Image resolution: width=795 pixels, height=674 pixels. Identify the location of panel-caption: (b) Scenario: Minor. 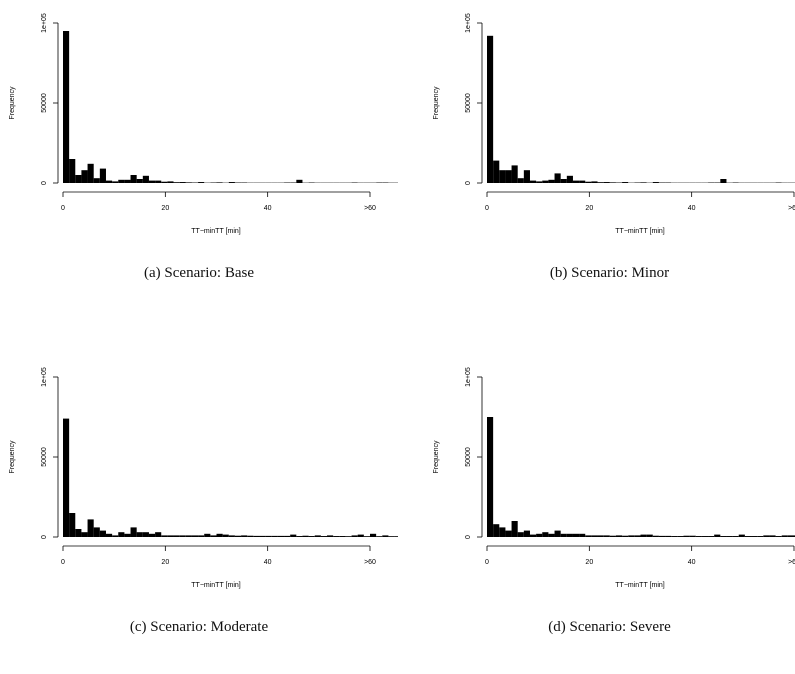
(609, 273).